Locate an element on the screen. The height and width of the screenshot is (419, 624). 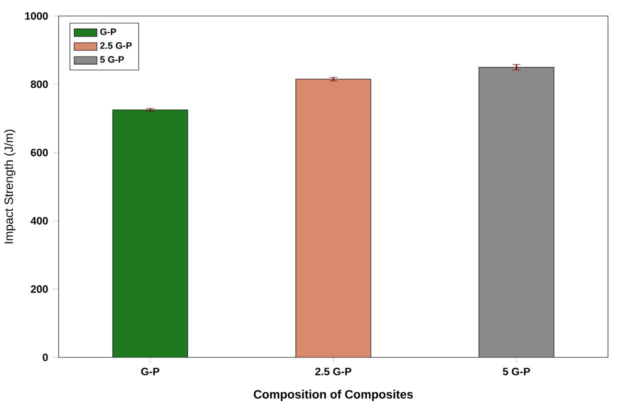
x-tick-label: 5 G-P is located at coordinates (516, 372).